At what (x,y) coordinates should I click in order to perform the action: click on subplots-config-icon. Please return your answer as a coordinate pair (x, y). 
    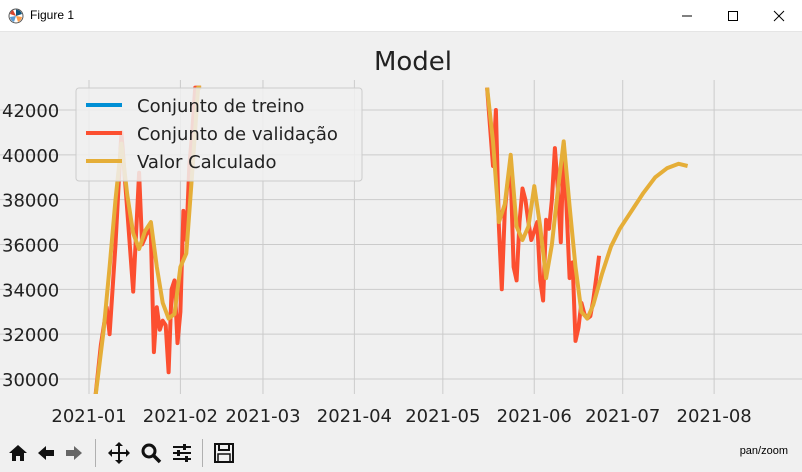
    Looking at the image, I should click on (182, 453).